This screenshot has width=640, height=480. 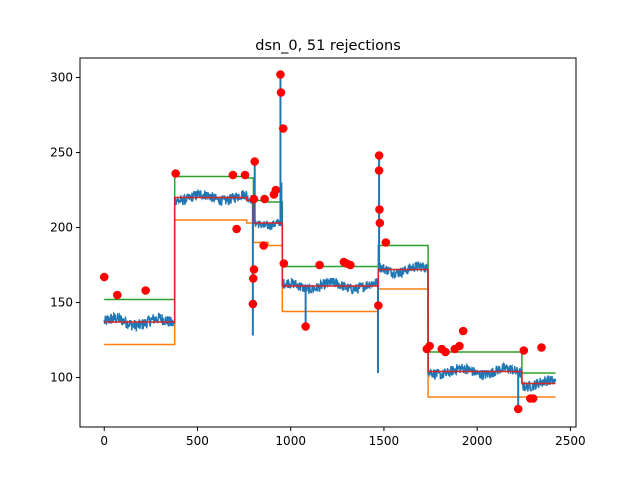 What do you see at coordinates (61, 153) in the screenshot?
I see `y-tick-label: 250` at bounding box center [61, 153].